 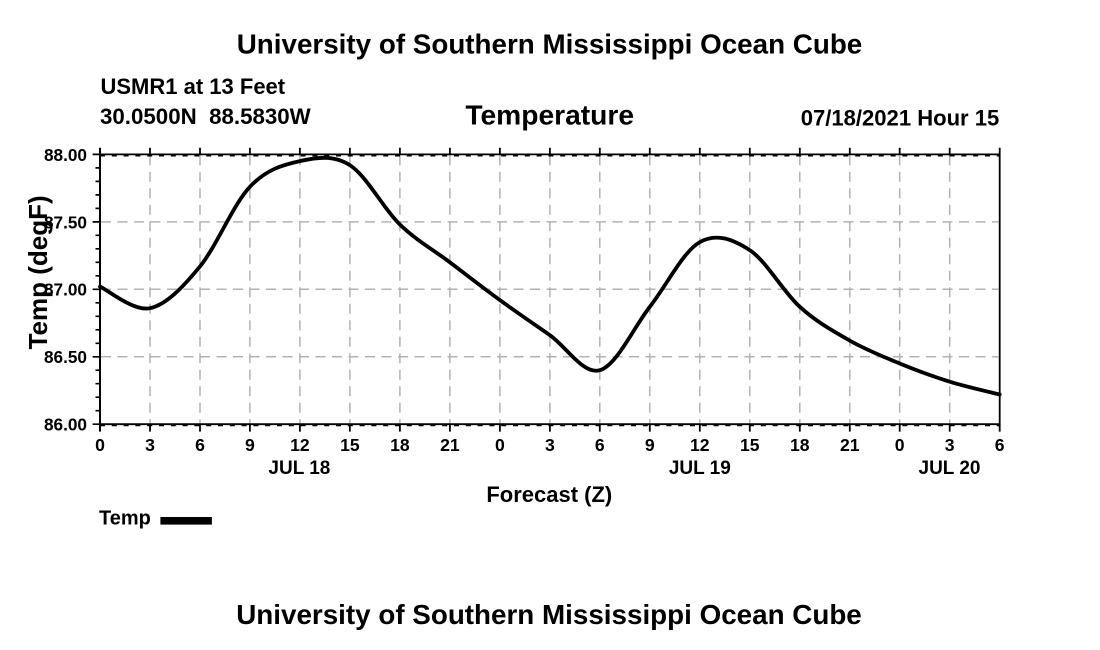 What do you see at coordinates (65, 290) in the screenshot?
I see `svg-text: 87.00` at bounding box center [65, 290].